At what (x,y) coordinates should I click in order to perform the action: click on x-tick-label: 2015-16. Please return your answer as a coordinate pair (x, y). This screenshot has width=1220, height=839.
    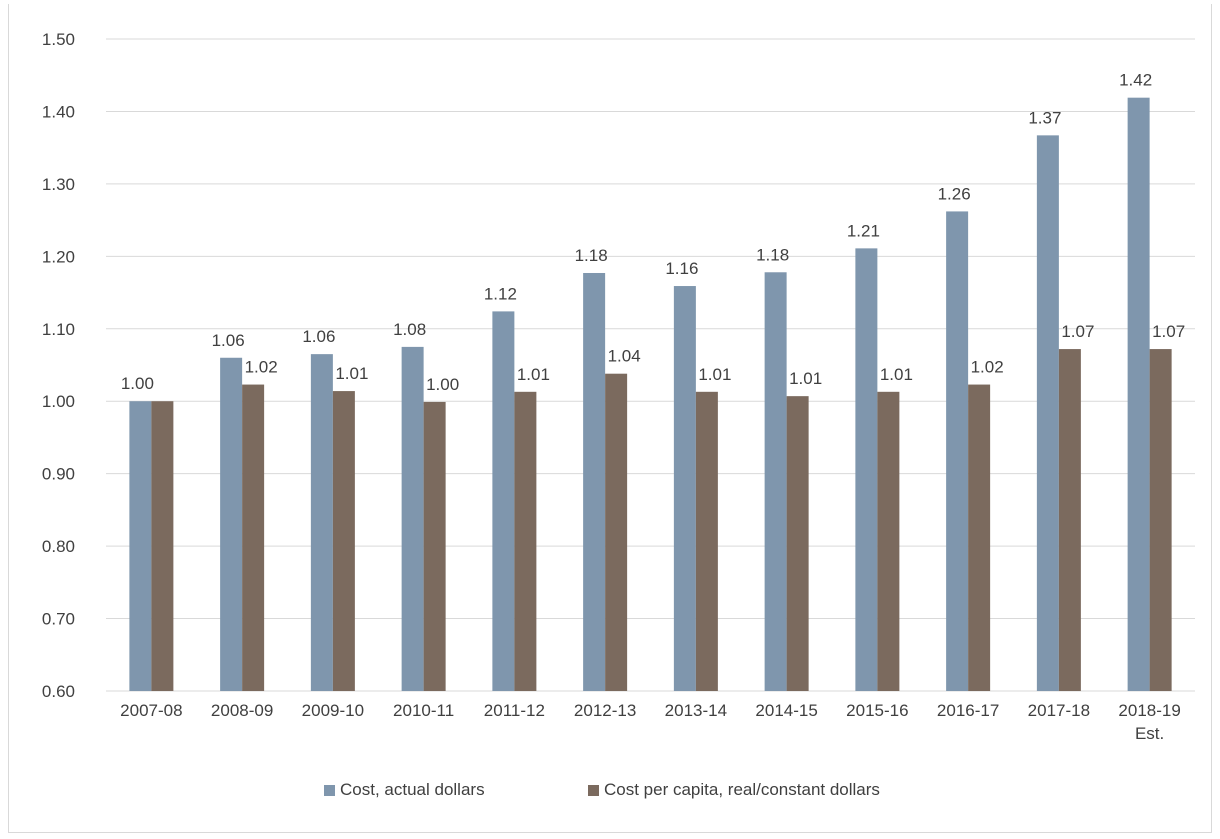
    Looking at the image, I should click on (877, 710).